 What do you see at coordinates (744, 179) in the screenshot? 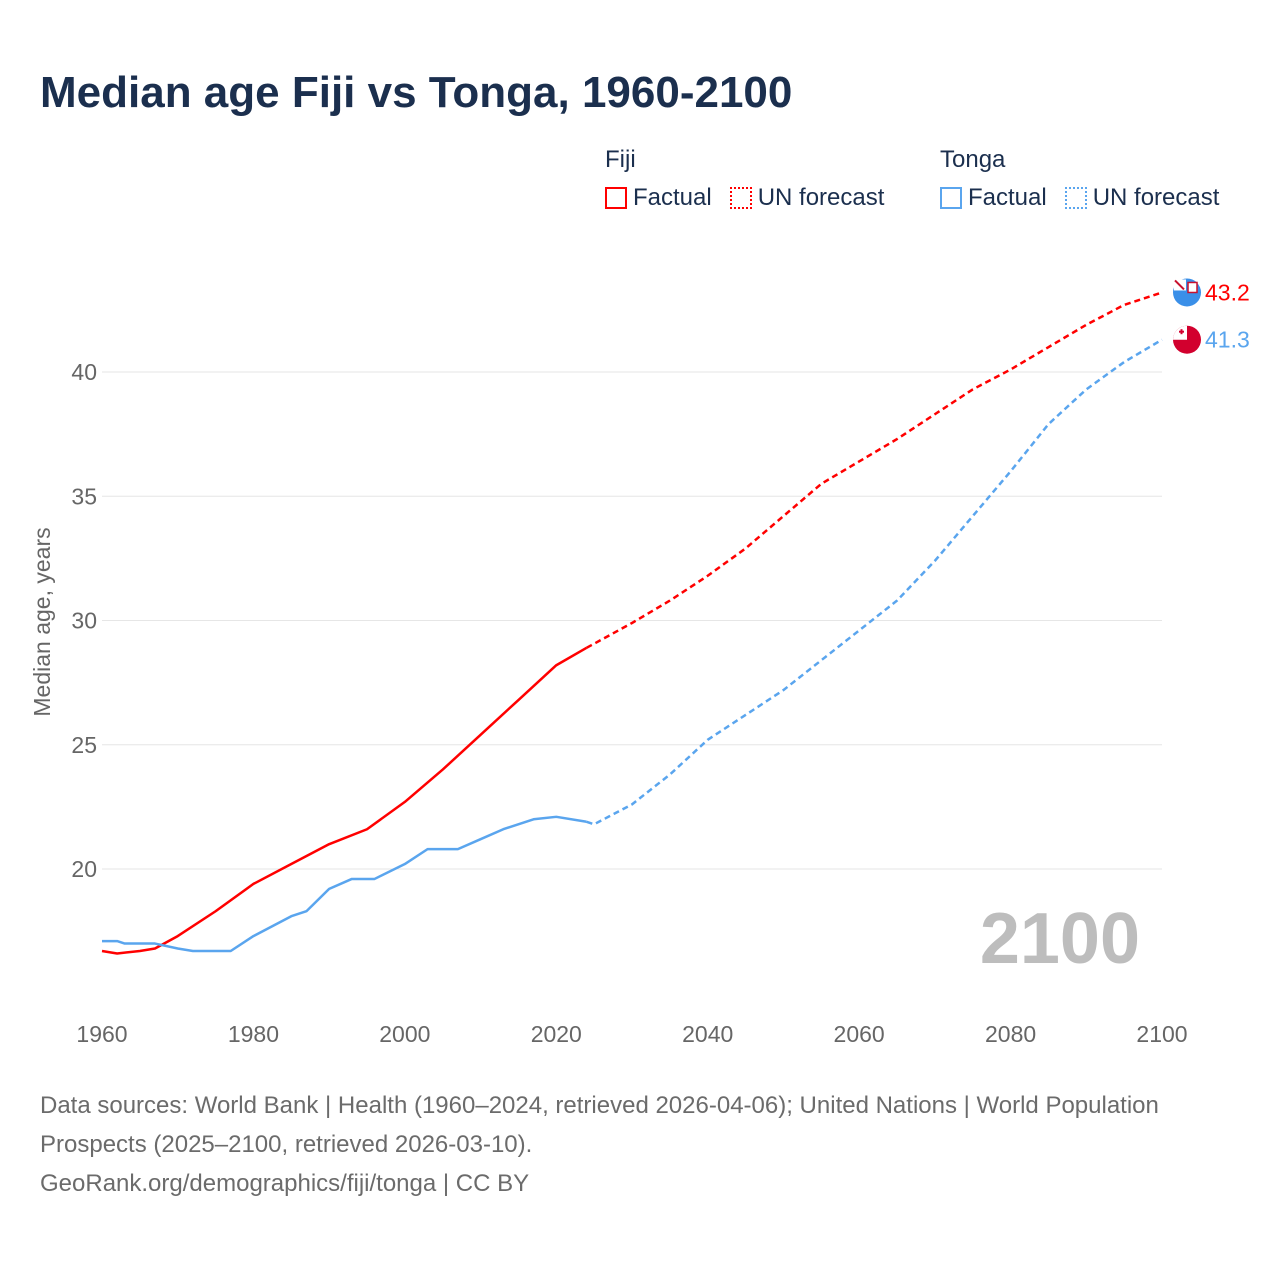
I see `legend-fiji: Fiji Factual UN forecast` at bounding box center [744, 179].